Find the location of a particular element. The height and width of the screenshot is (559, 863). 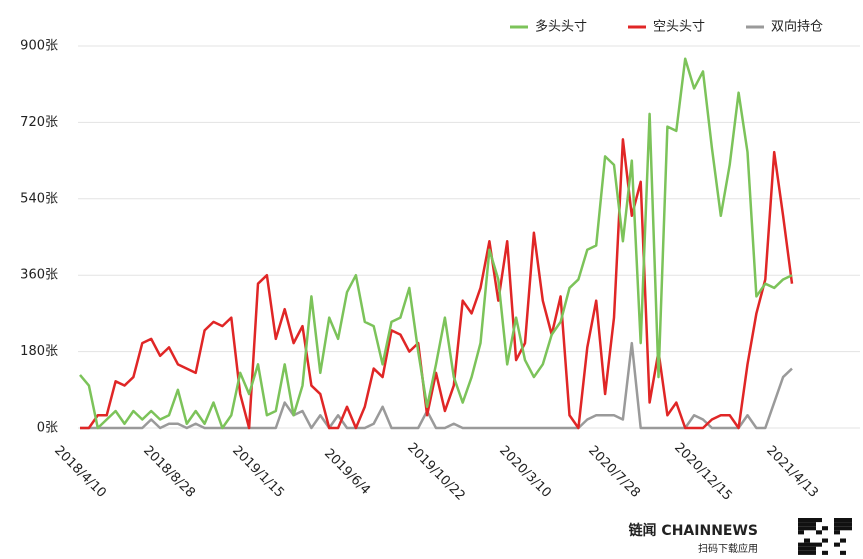

y-tick-label: 540张 is located at coordinates (39, 198).